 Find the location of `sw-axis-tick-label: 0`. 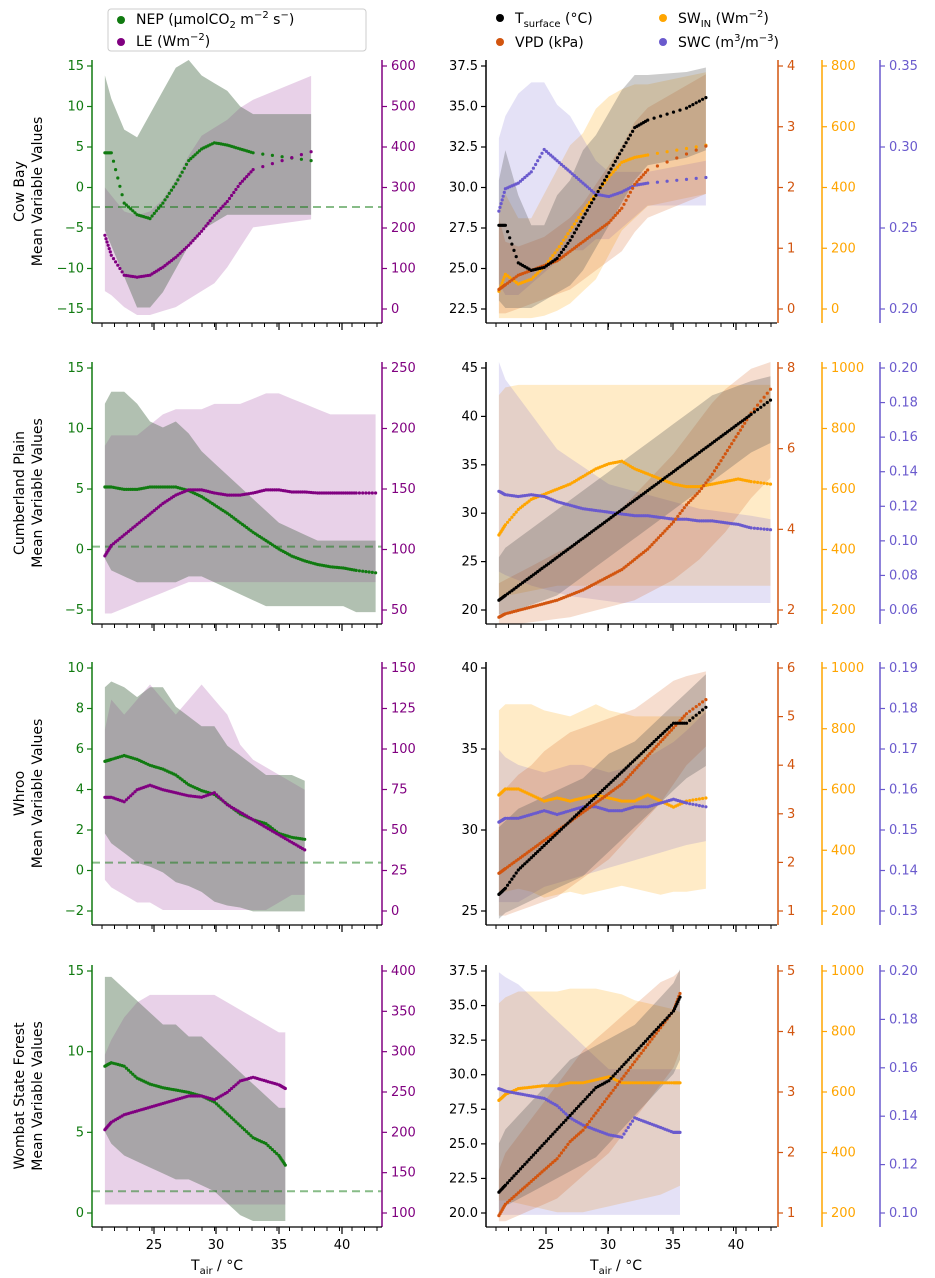

sw-axis-tick-label: 0 is located at coordinates (835, 309).